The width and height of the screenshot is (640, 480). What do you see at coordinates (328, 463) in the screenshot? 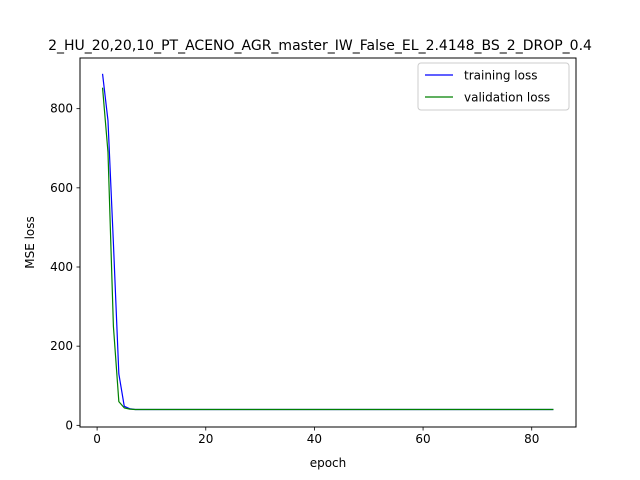
I see `x-axis-label: epoch` at bounding box center [328, 463].